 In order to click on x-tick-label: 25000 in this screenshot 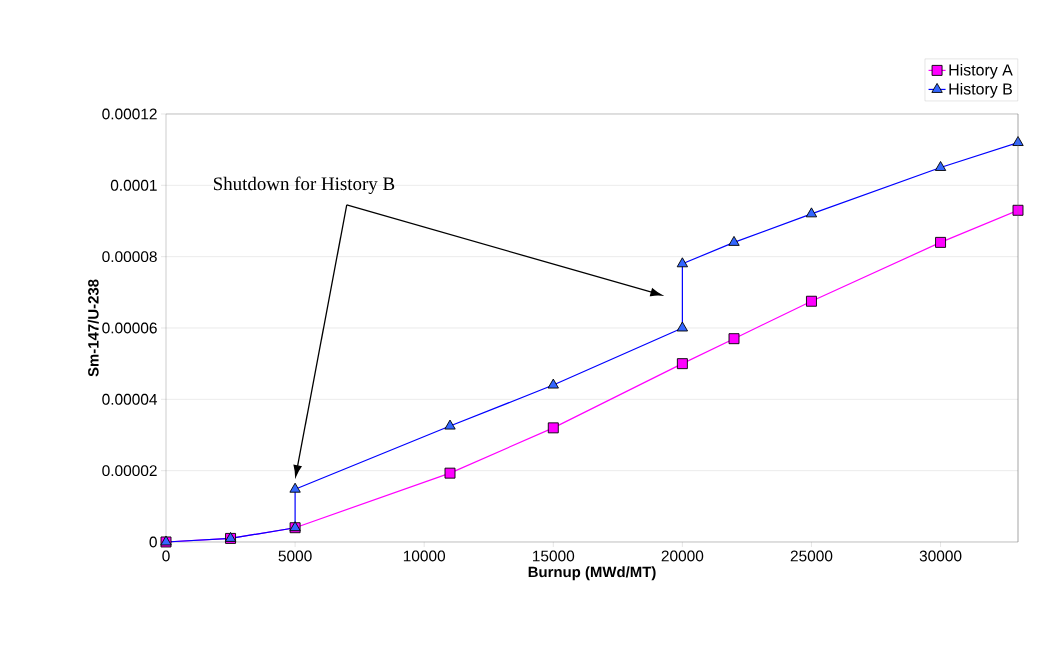, I will do `click(811, 556)`.